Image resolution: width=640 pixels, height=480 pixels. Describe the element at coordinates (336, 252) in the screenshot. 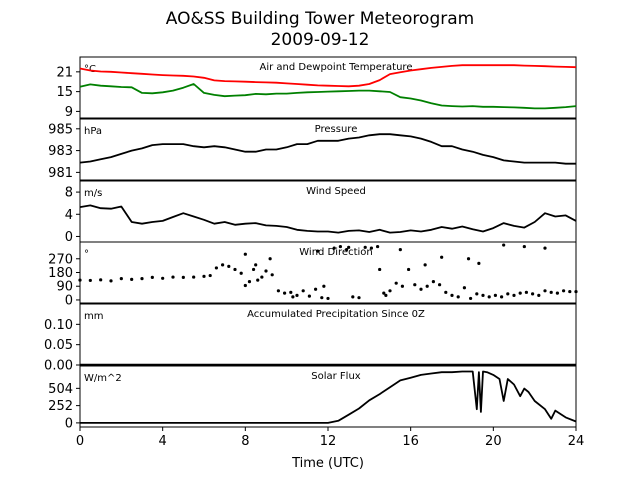

I see `panel-title: Wind Direction` at that location.